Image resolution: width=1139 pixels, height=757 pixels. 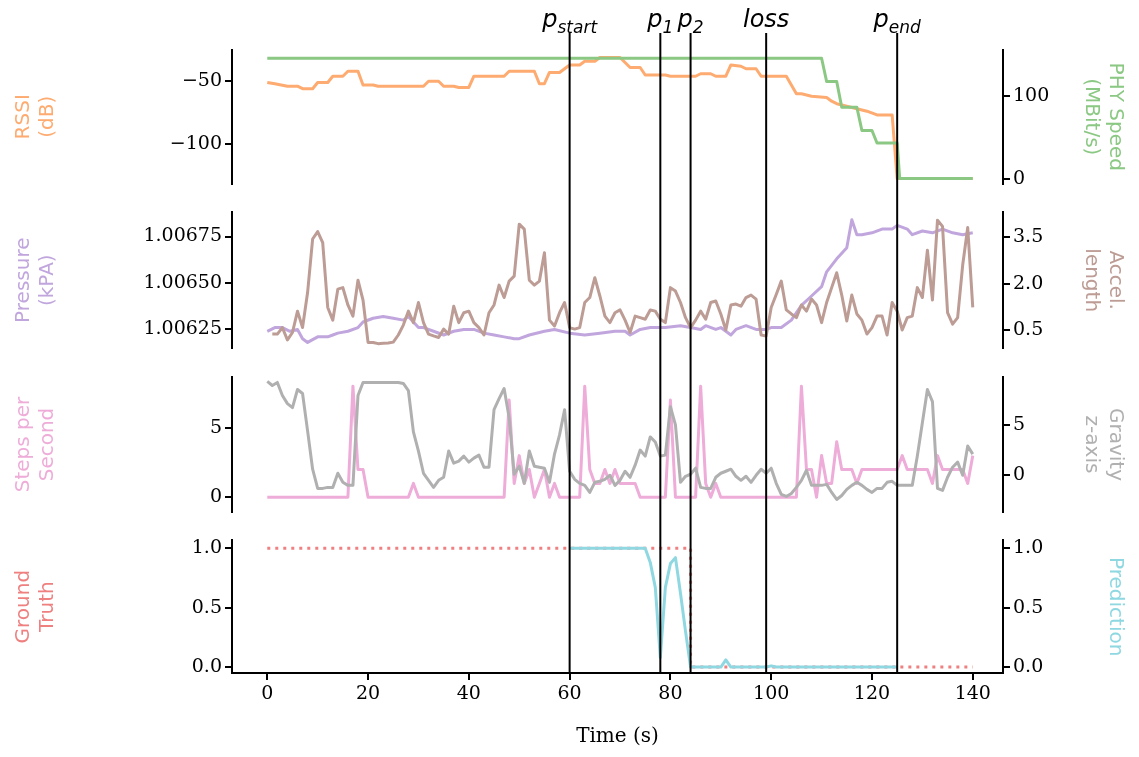 I want to click on y2-tick-label: 1.0, so click(x=1028, y=546).